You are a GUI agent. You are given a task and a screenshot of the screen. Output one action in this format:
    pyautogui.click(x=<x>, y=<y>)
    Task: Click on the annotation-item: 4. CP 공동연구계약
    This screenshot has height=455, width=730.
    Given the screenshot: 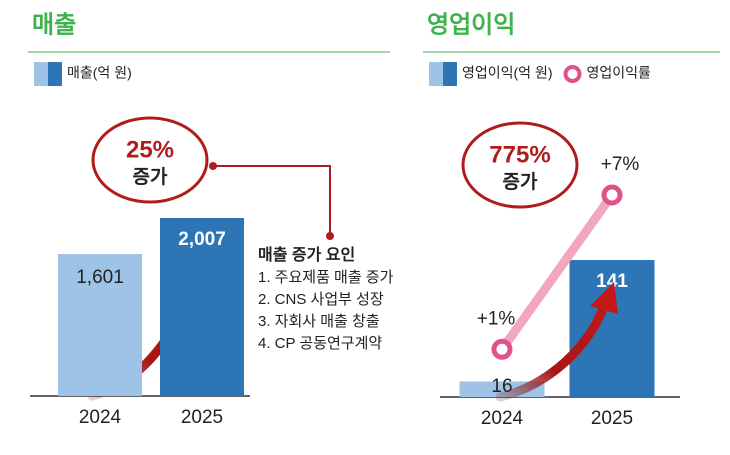 What is the action you would take?
    pyautogui.click(x=320, y=343)
    